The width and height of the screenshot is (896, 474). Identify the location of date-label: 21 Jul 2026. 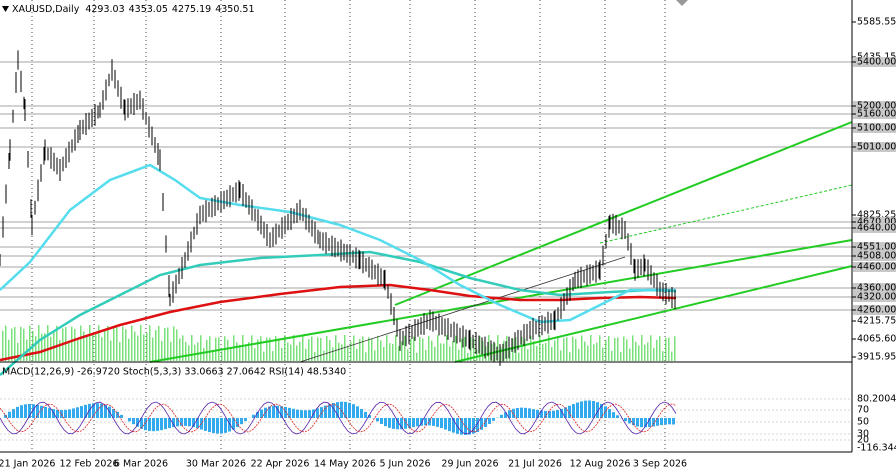
(535, 464).